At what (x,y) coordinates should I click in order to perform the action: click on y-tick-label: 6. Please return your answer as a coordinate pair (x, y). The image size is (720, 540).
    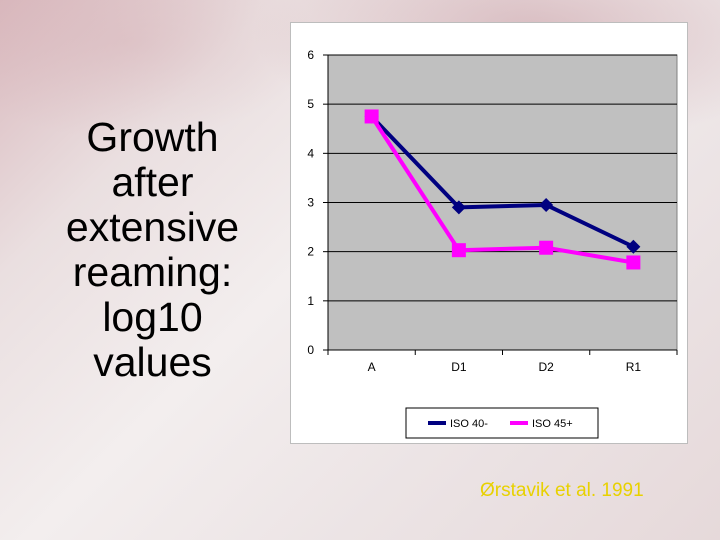
    Looking at the image, I should click on (310, 55).